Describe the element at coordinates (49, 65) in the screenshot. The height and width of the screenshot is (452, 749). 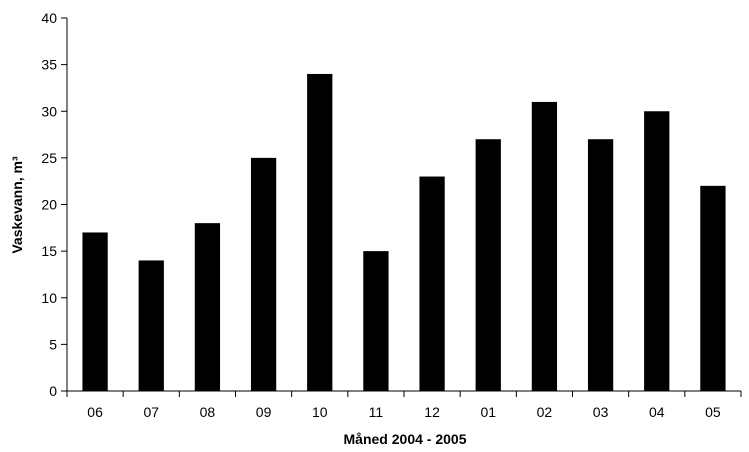
I see `y-tick-label-35: 35` at that location.